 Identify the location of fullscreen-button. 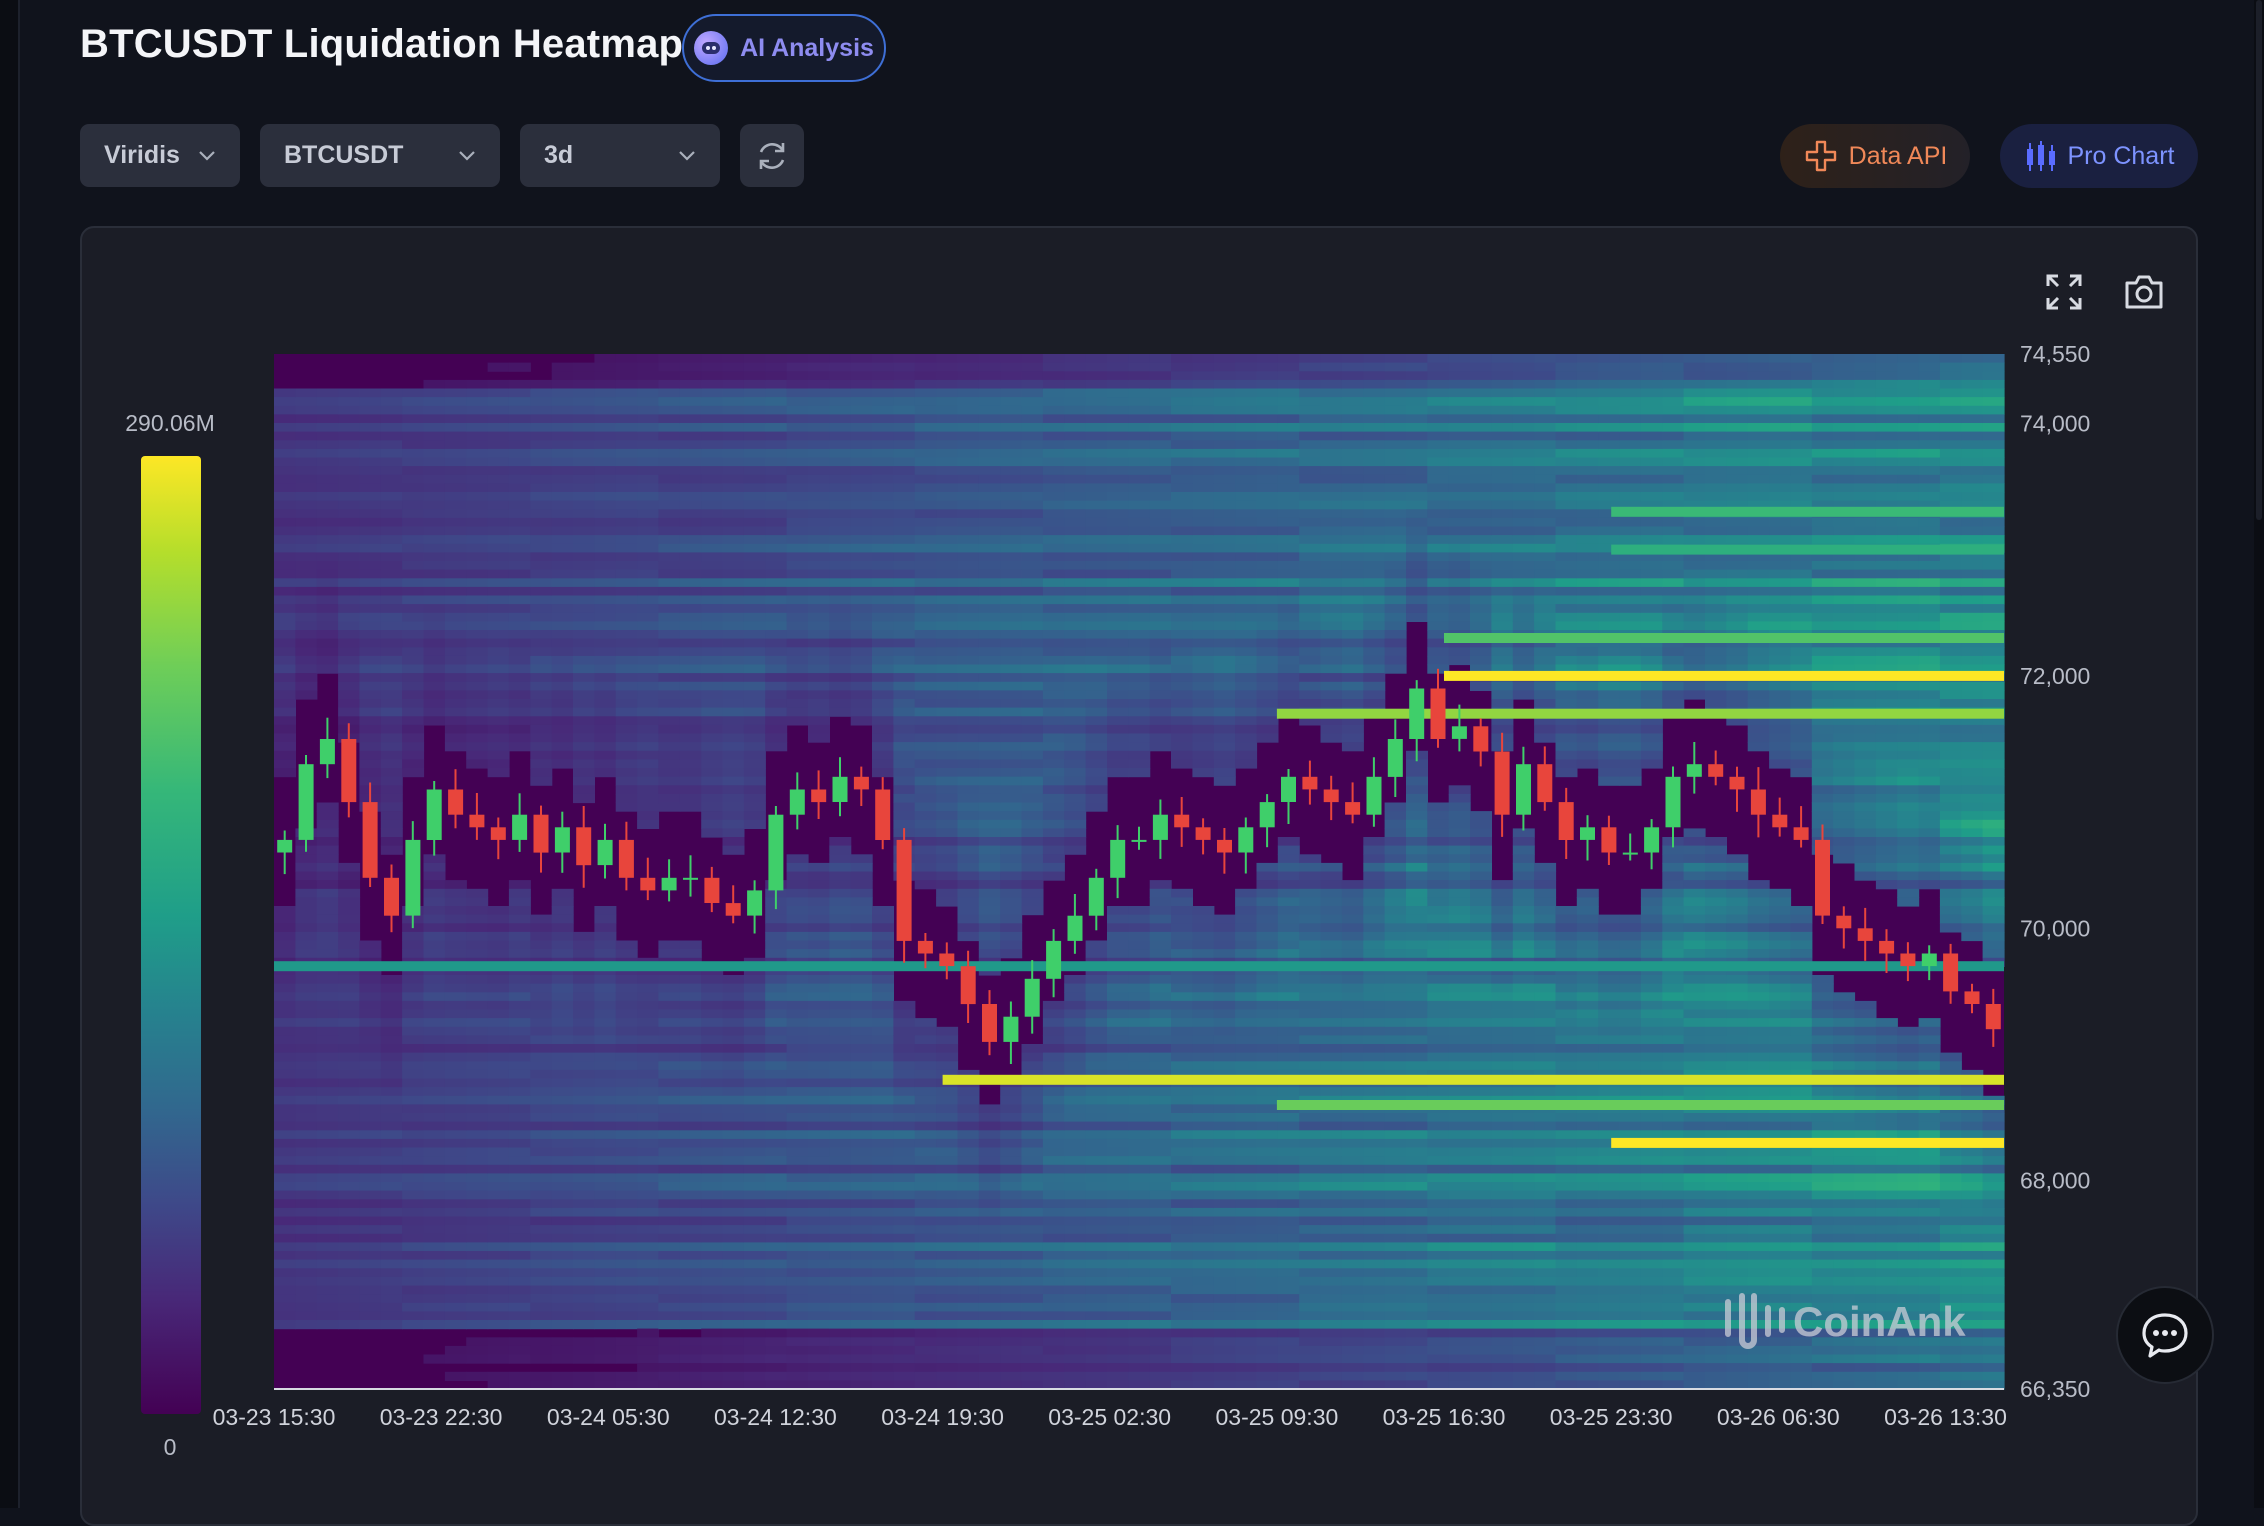
(2064, 292).